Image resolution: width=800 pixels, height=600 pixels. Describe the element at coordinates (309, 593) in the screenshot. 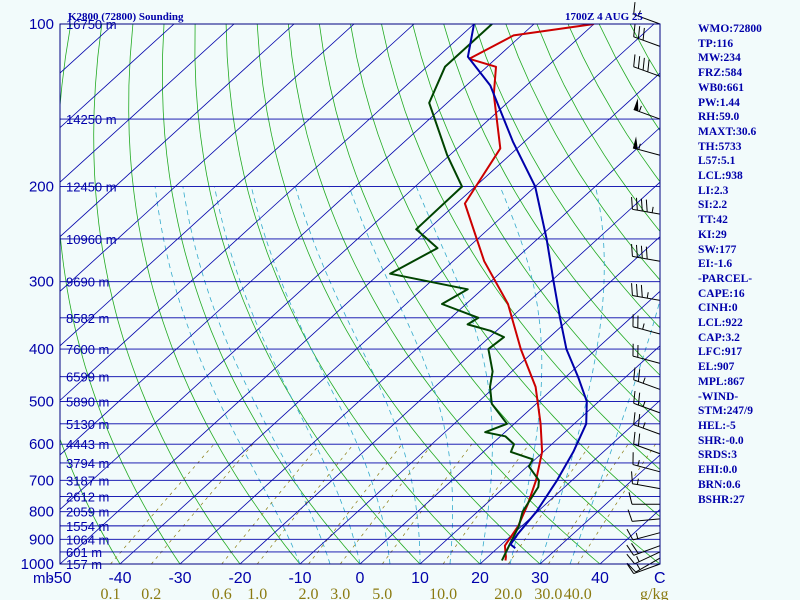

I see `mixing-ratio-tick-label: 2.0` at that location.